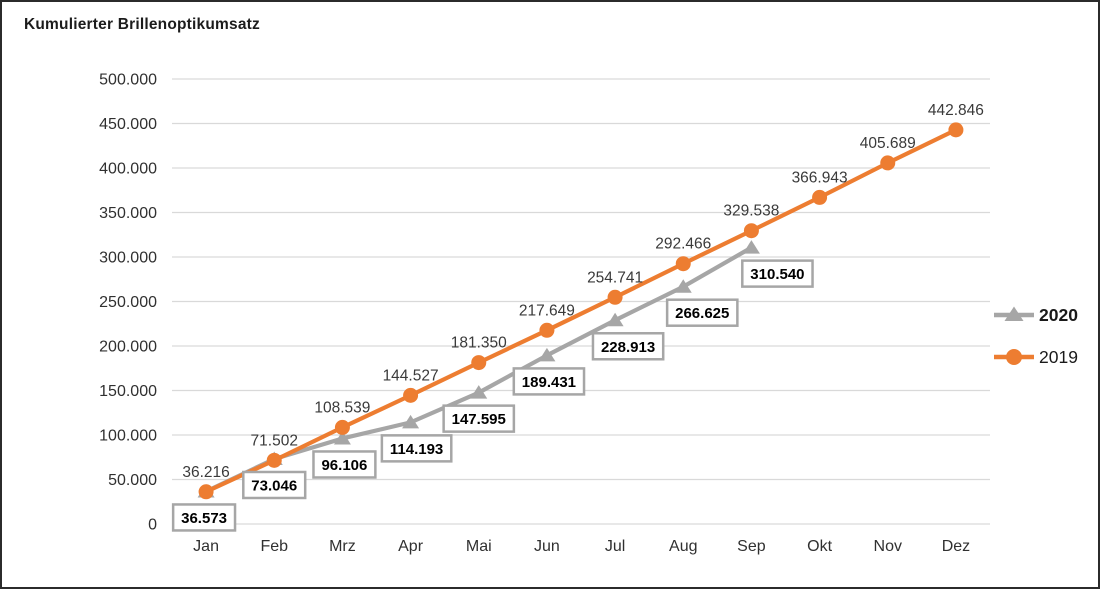 The image size is (1100, 589). What do you see at coordinates (888, 143) in the screenshot?
I see `data-label-2019: 405.689` at bounding box center [888, 143].